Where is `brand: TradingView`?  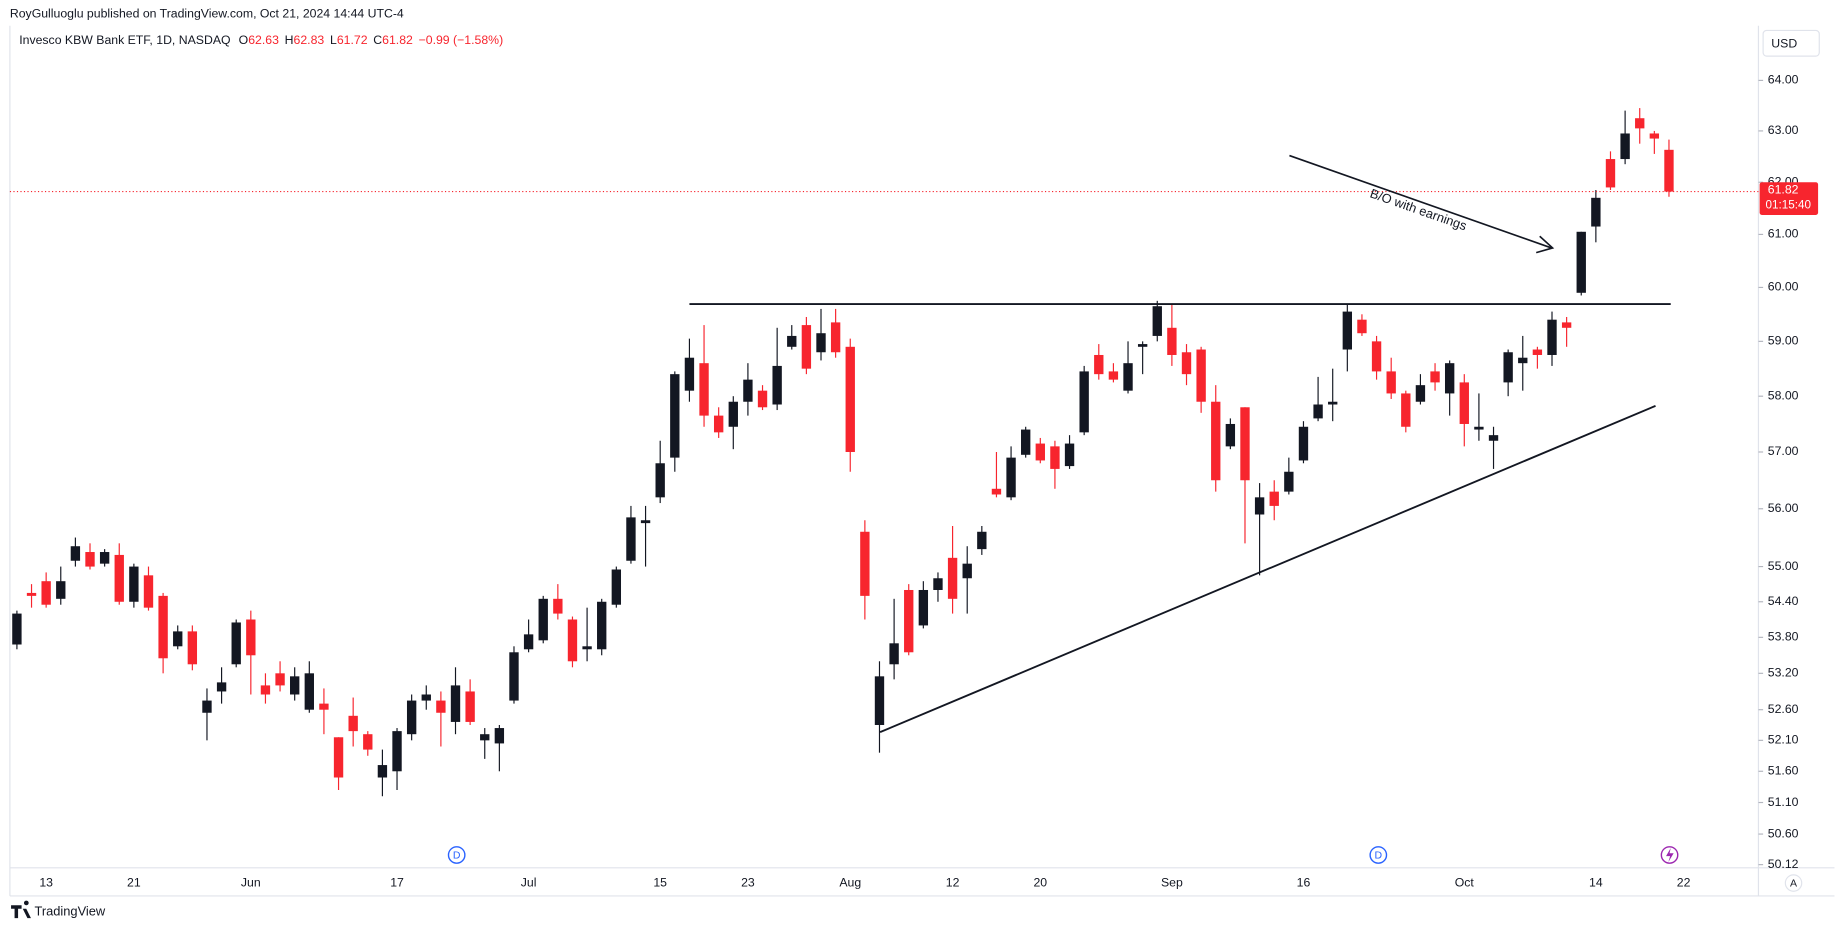 brand: TradingView is located at coordinates (69, 911).